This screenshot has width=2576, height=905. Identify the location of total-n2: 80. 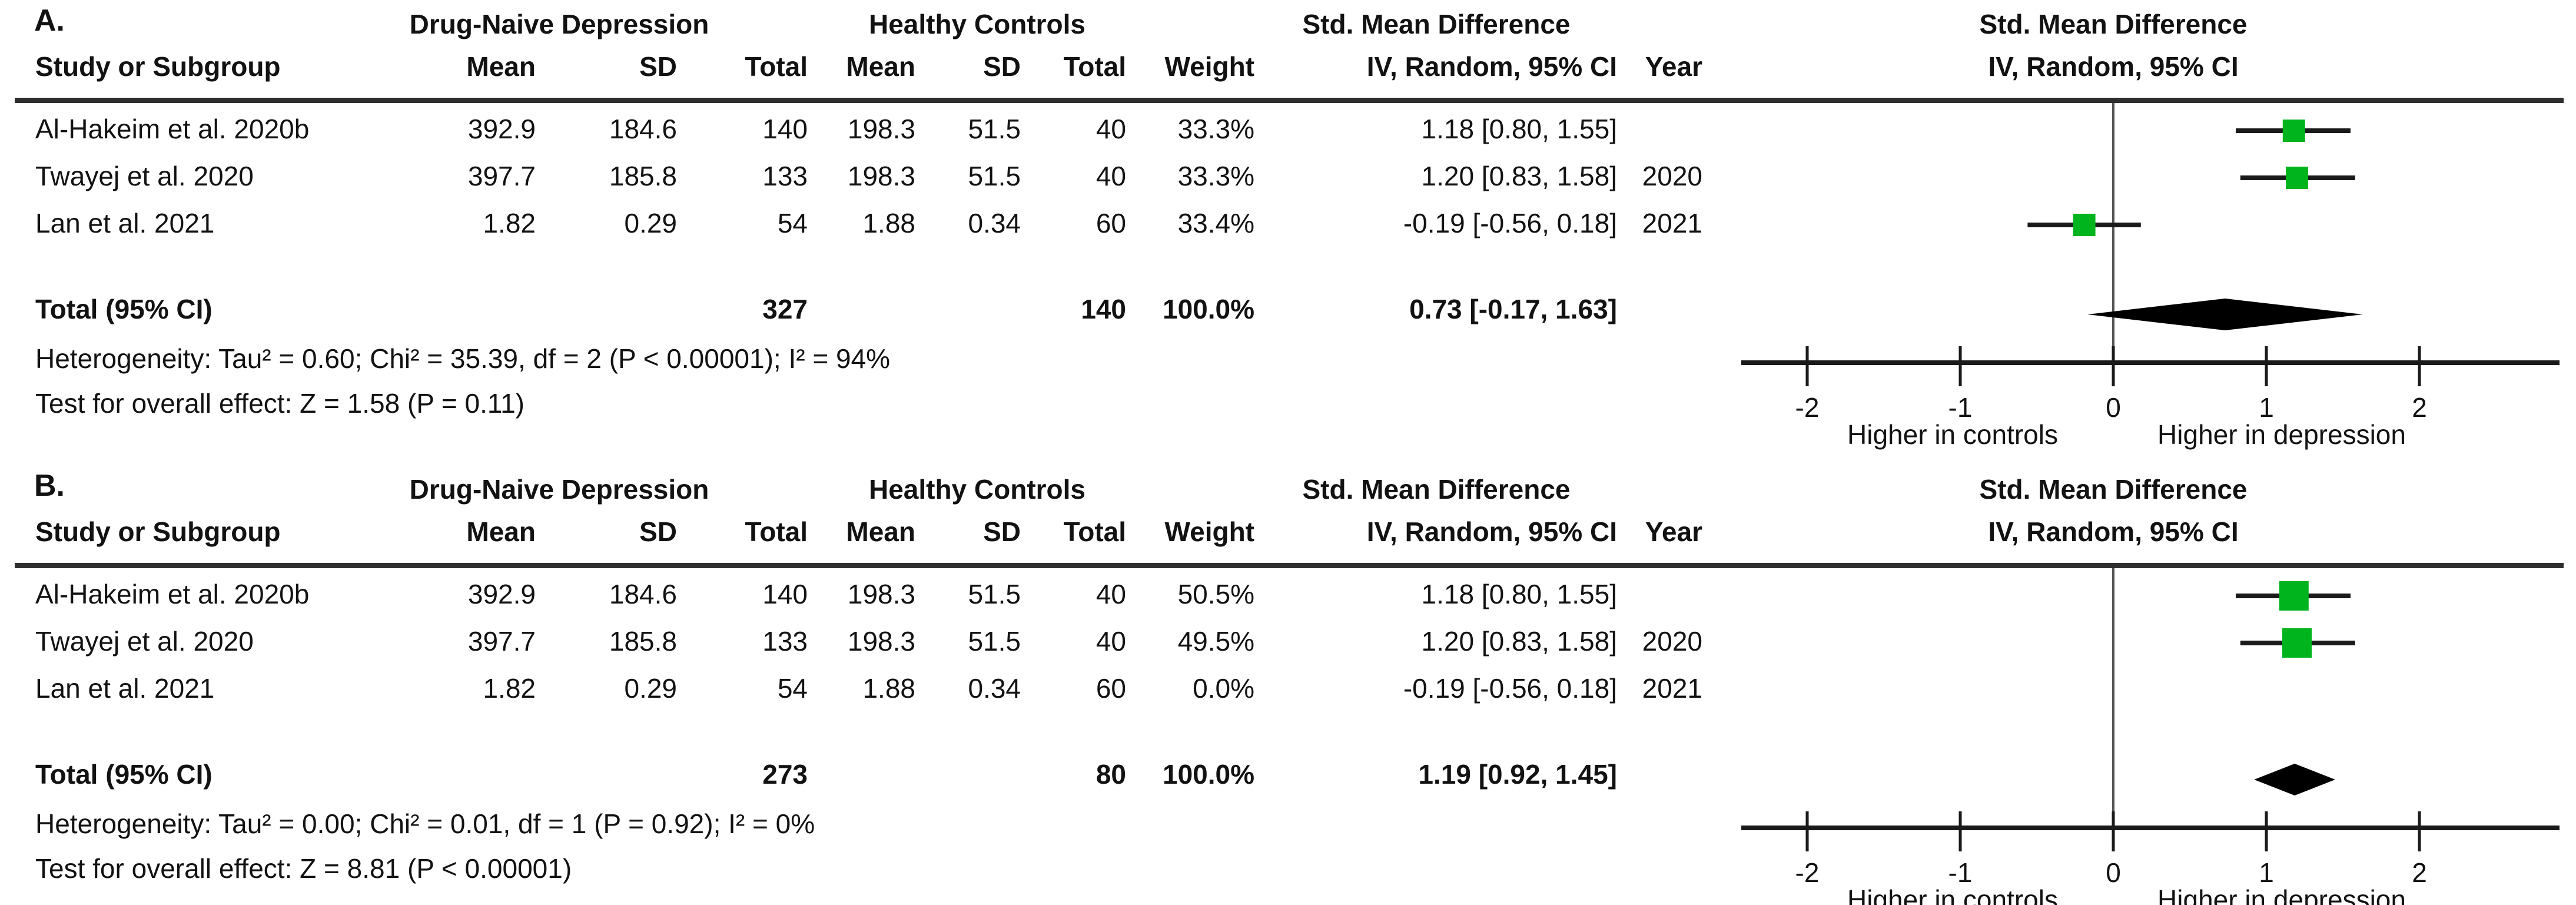
(1111, 775).